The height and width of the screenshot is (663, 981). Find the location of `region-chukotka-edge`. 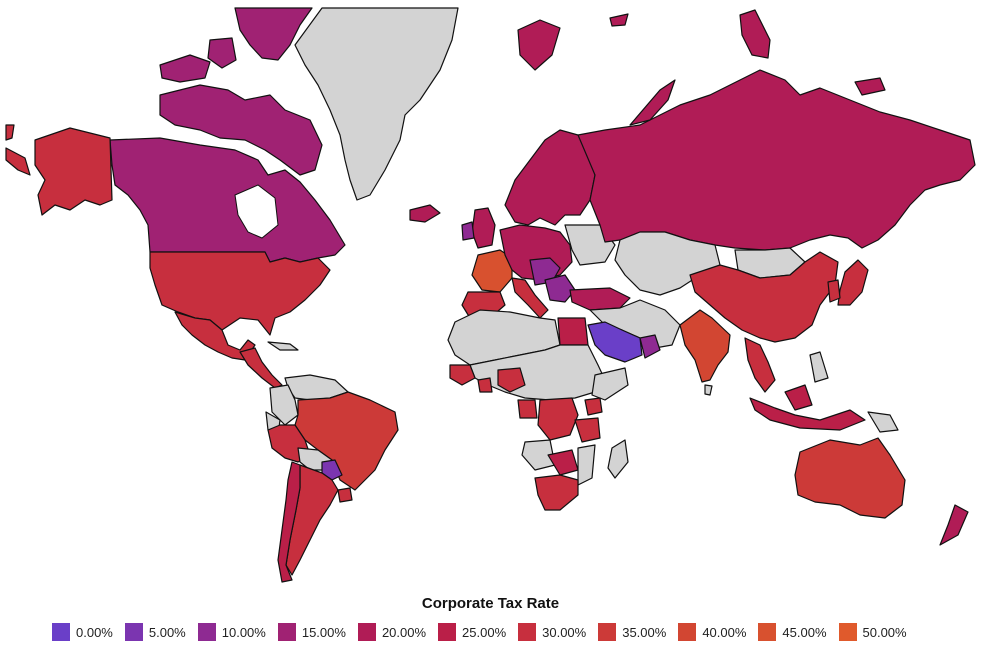

region-chukotka-edge is located at coordinates (18, 161).